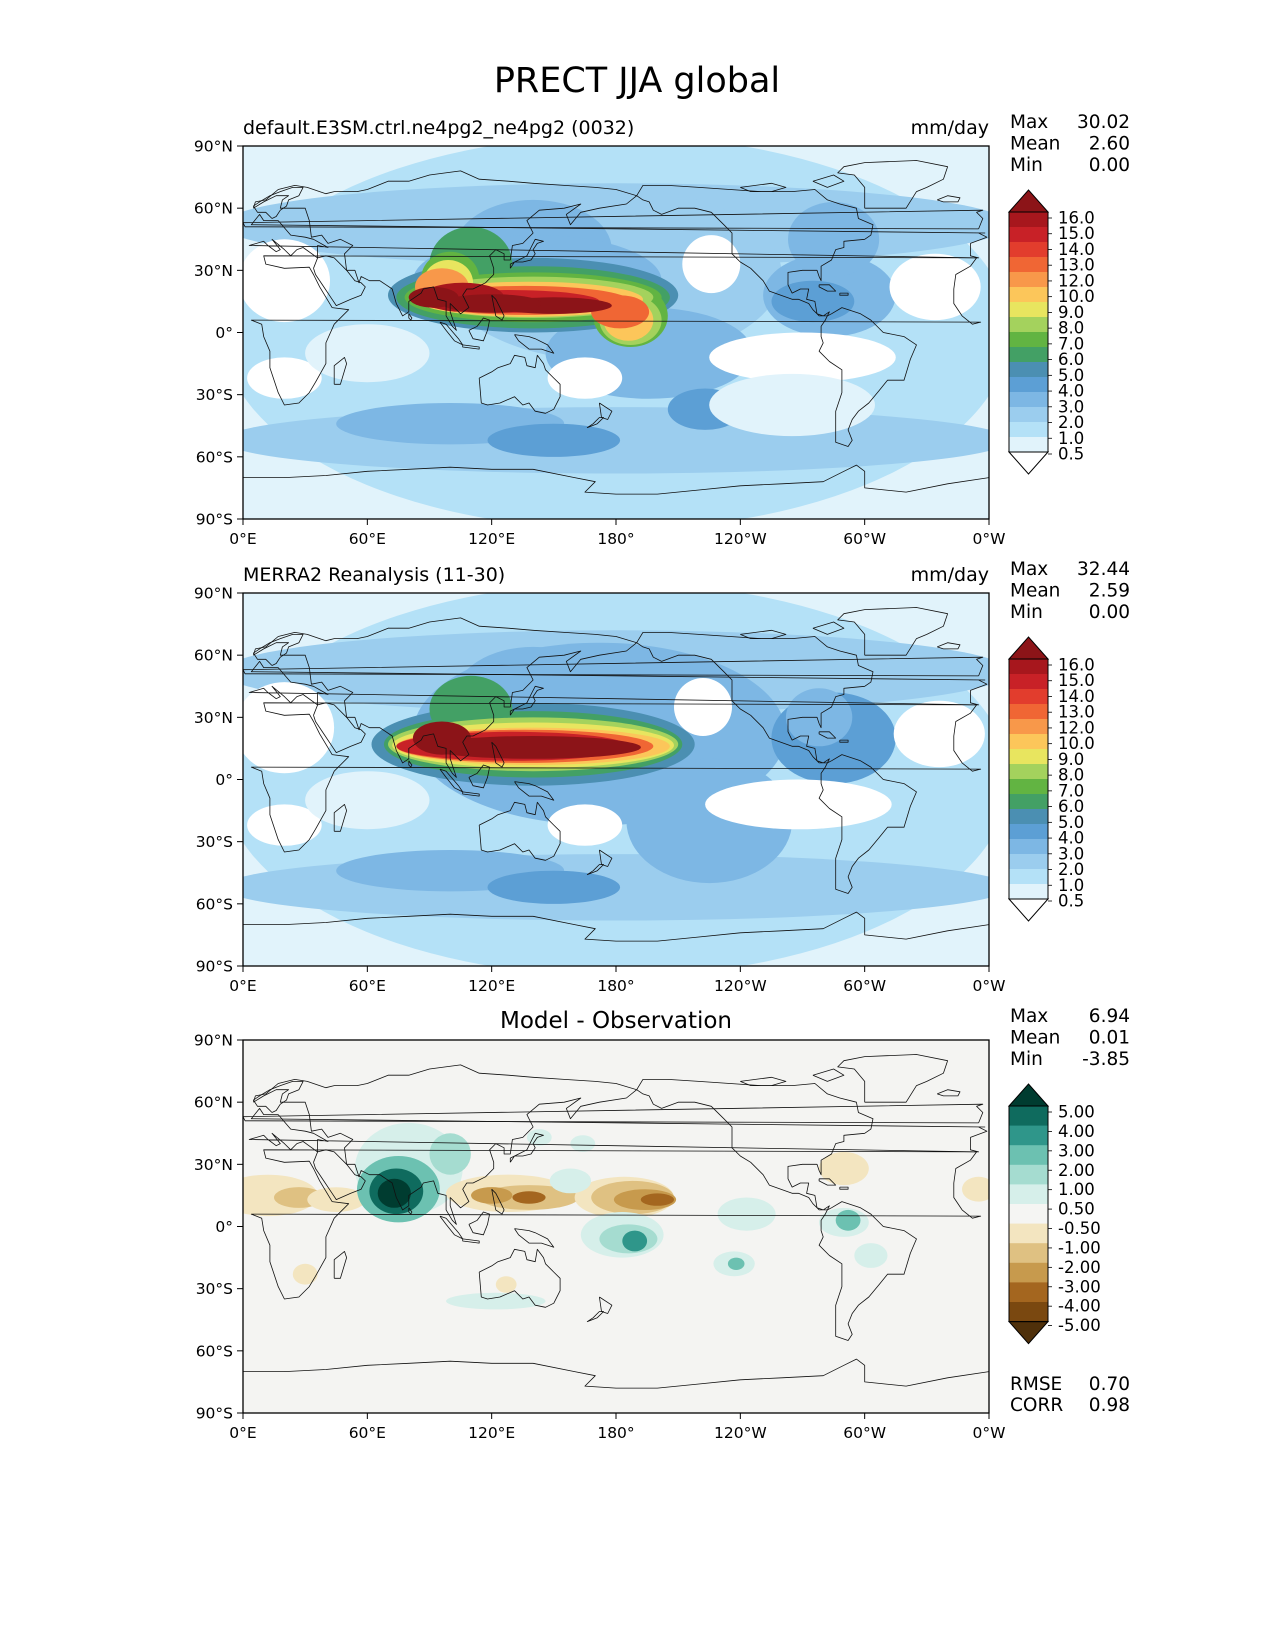 The image size is (1275, 1650). Describe the element at coordinates (1079, 1286) in the screenshot. I see `colorbar-label: -3.00` at that location.